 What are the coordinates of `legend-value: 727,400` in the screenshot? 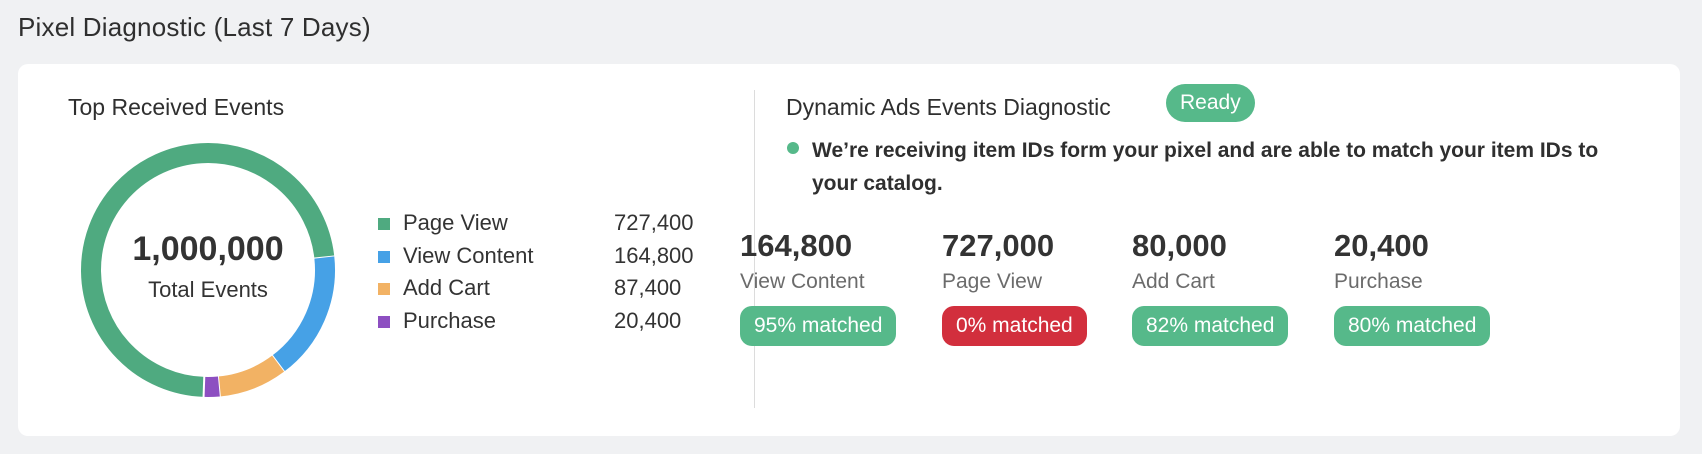 It's located at (654, 222).